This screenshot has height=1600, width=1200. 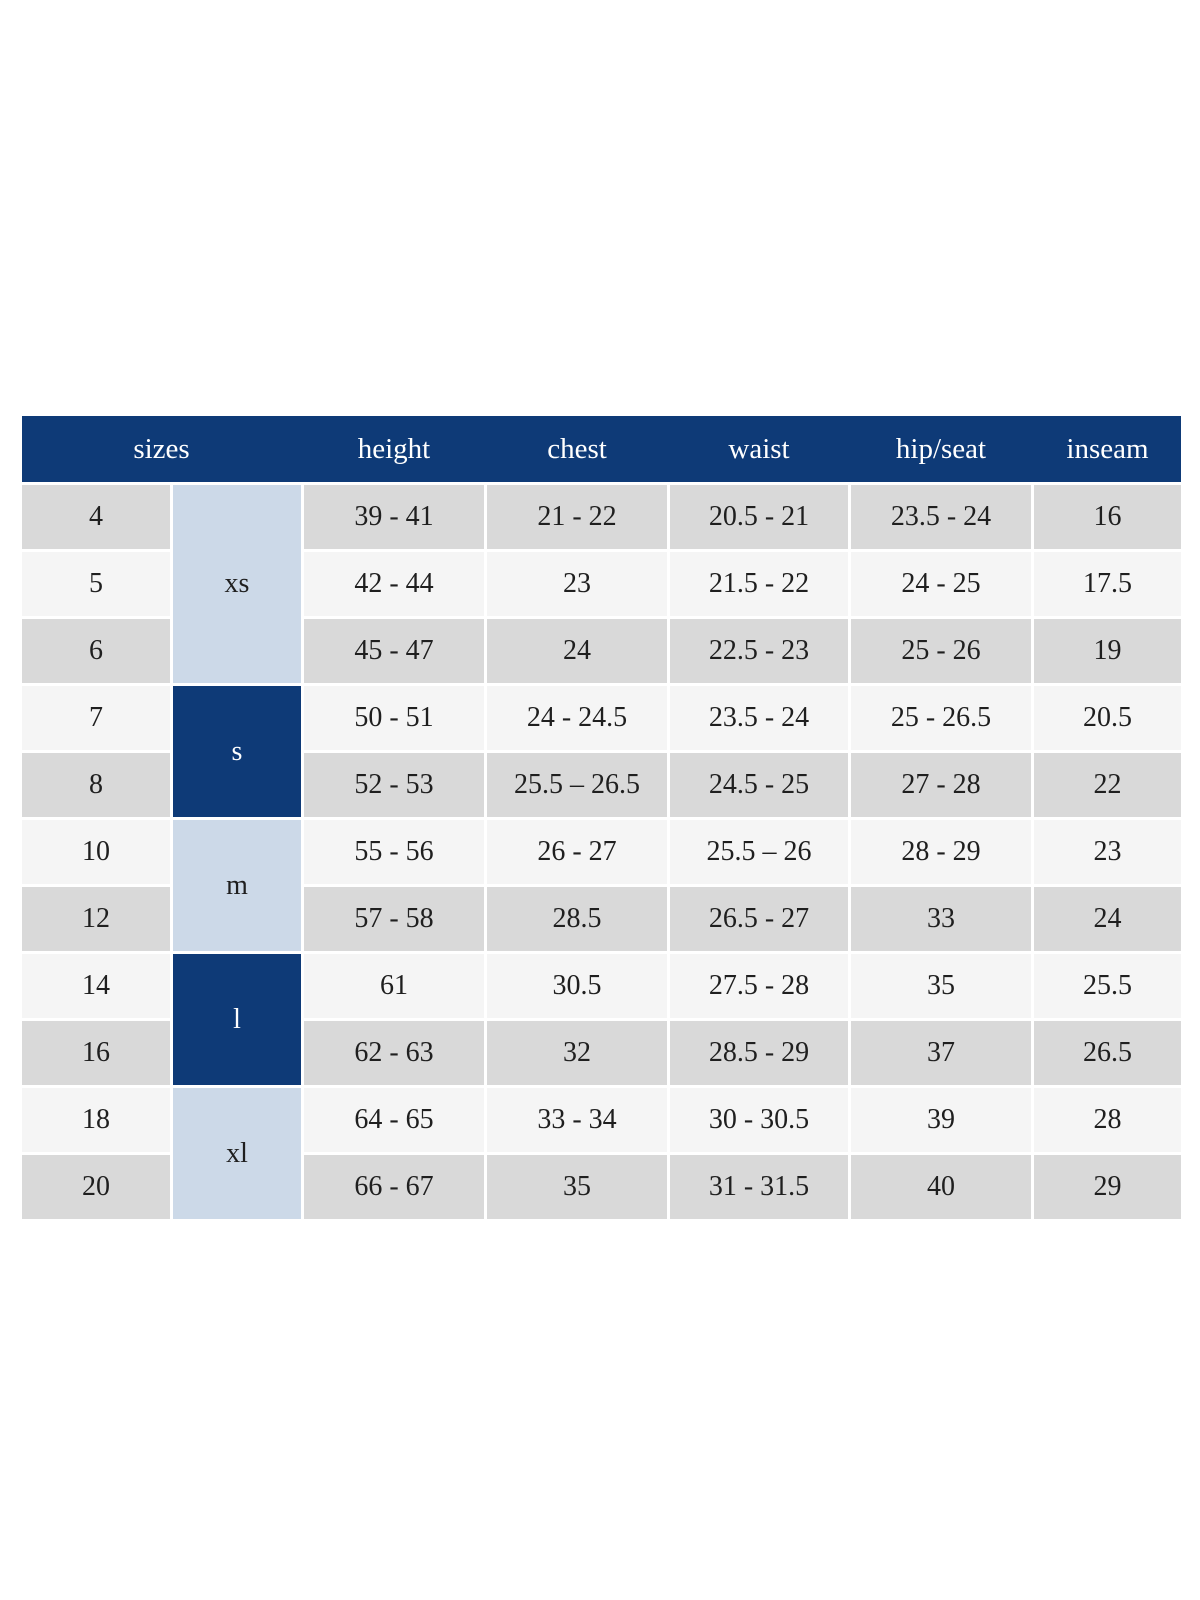 What do you see at coordinates (96, 919) in the screenshot?
I see `cell-size: 12` at bounding box center [96, 919].